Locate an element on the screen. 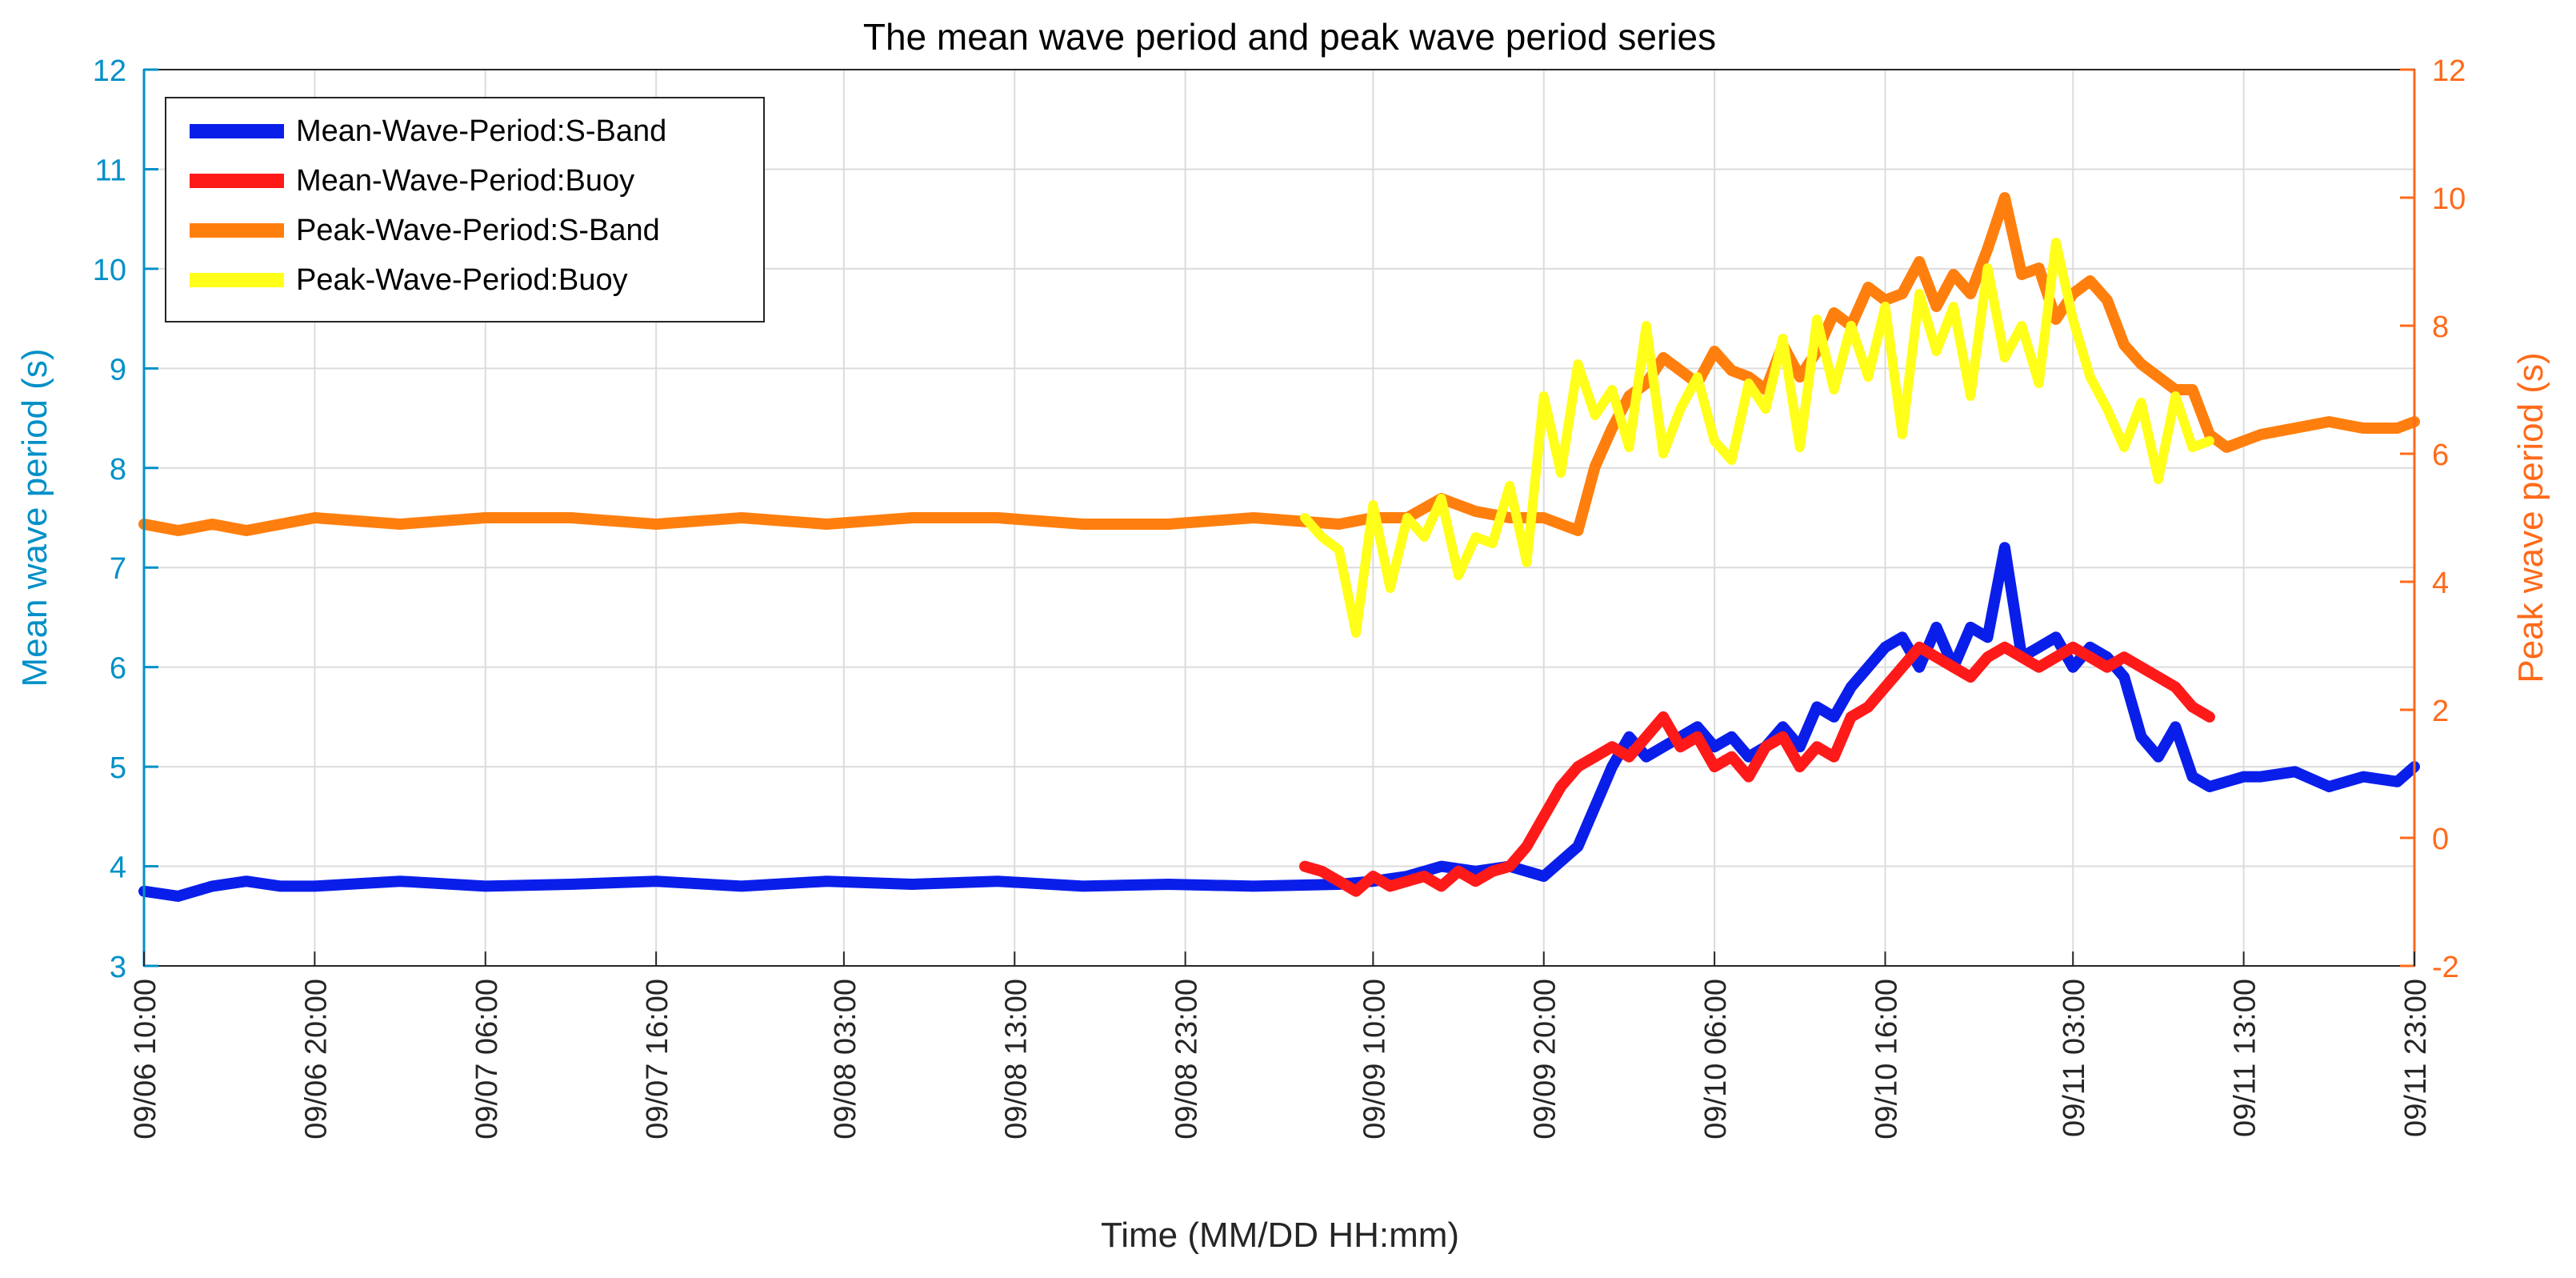 The width and height of the screenshot is (2576, 1278). x-tick-label: 09/08 03:00 is located at coordinates (845, 1059).